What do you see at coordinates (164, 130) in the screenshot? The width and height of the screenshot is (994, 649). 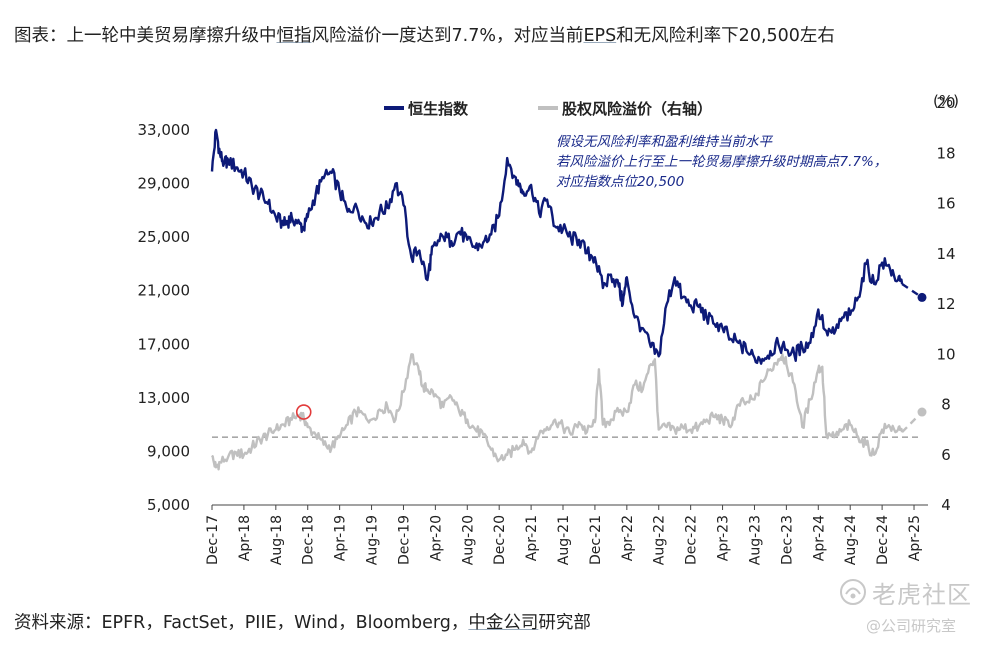 I see `y-left-tick-label: 33,000` at bounding box center [164, 130].